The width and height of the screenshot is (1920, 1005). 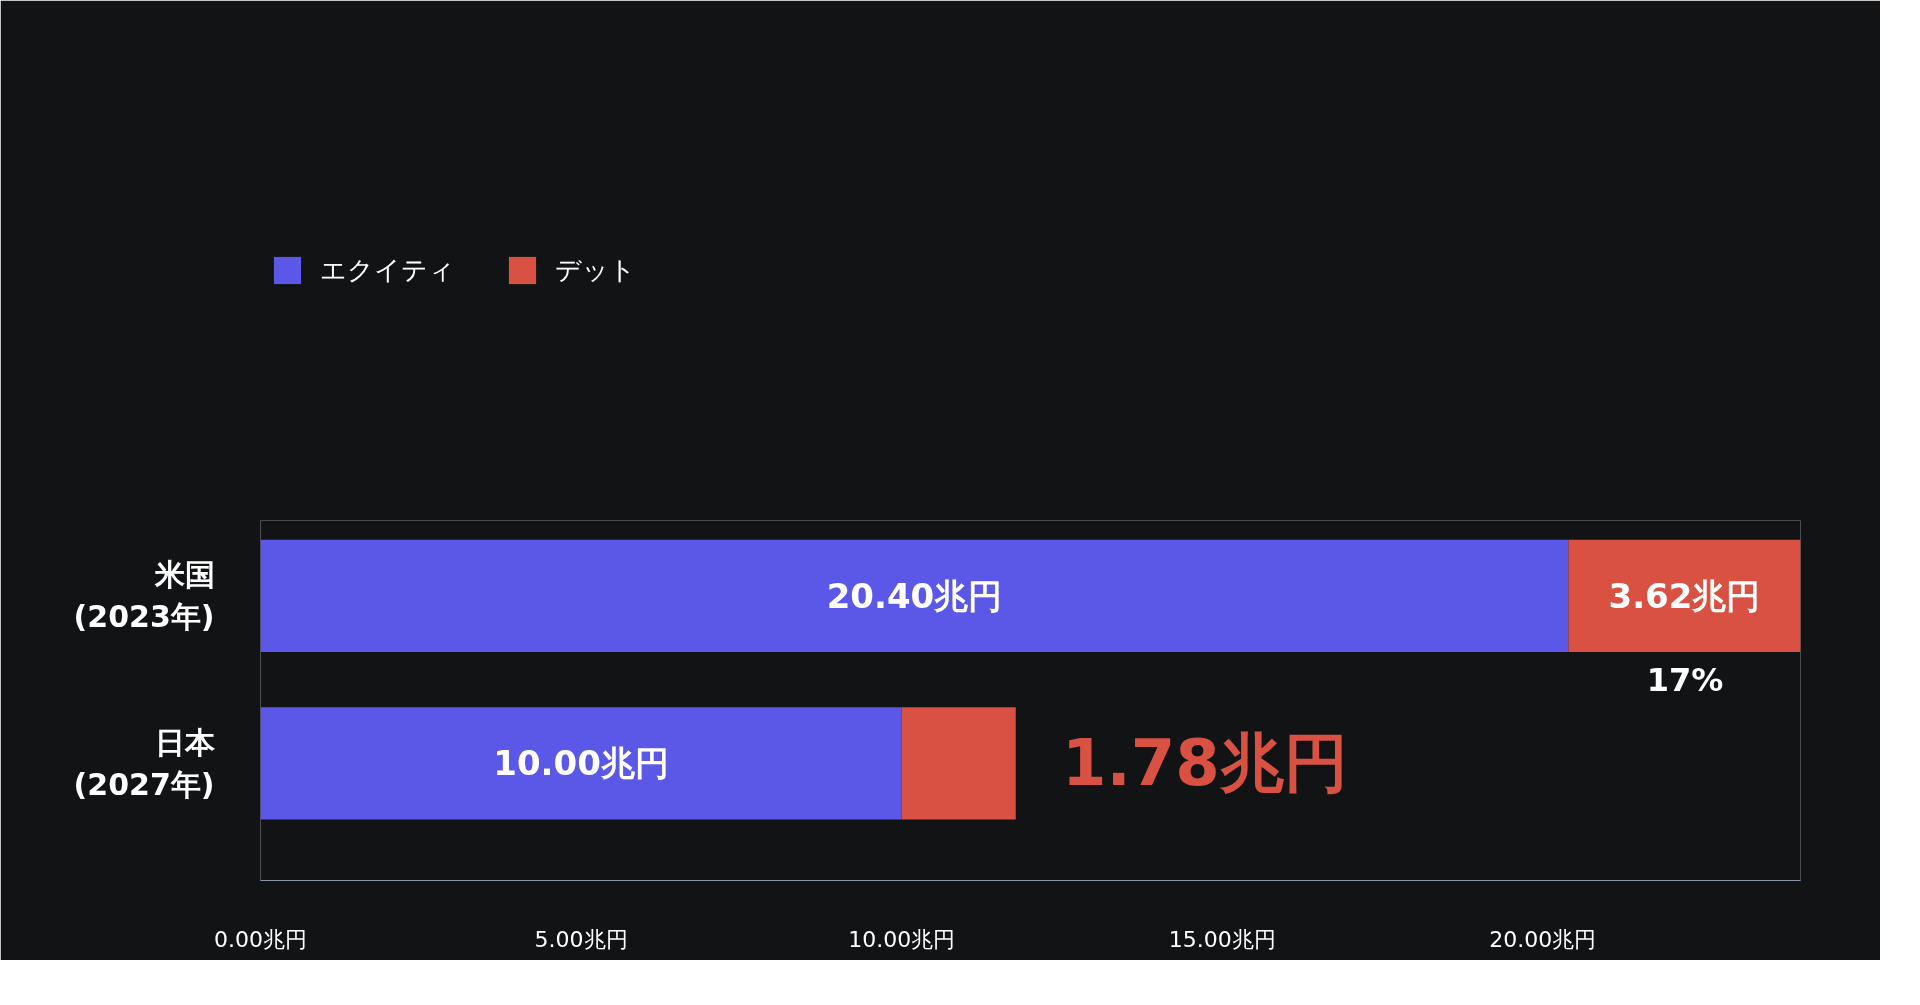 I want to click on x-tick-label: 20.00兆円, so click(x=1543, y=939).